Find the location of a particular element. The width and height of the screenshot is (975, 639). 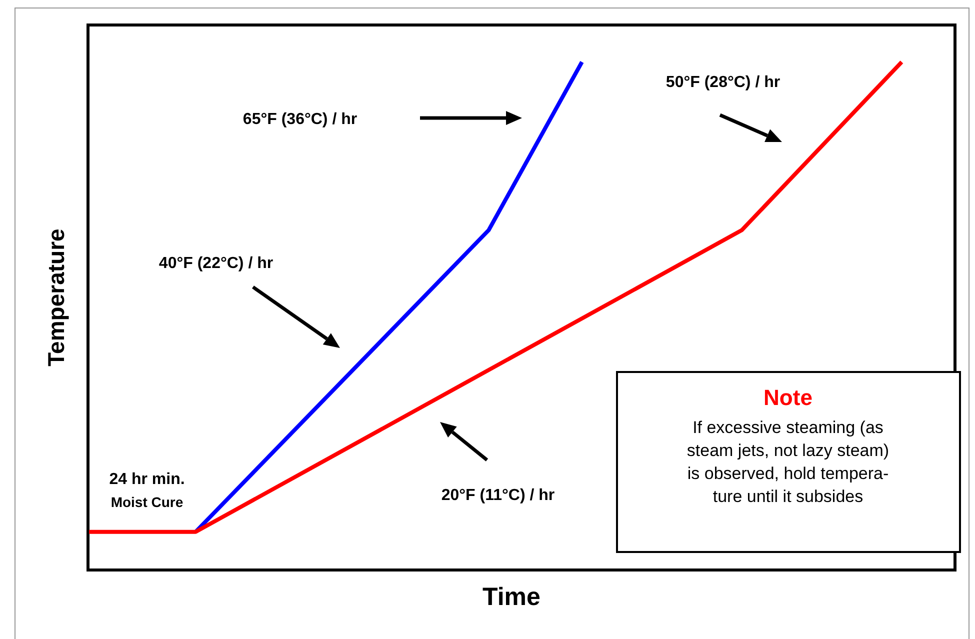

annotation: Moist Cure is located at coordinates (147, 502).